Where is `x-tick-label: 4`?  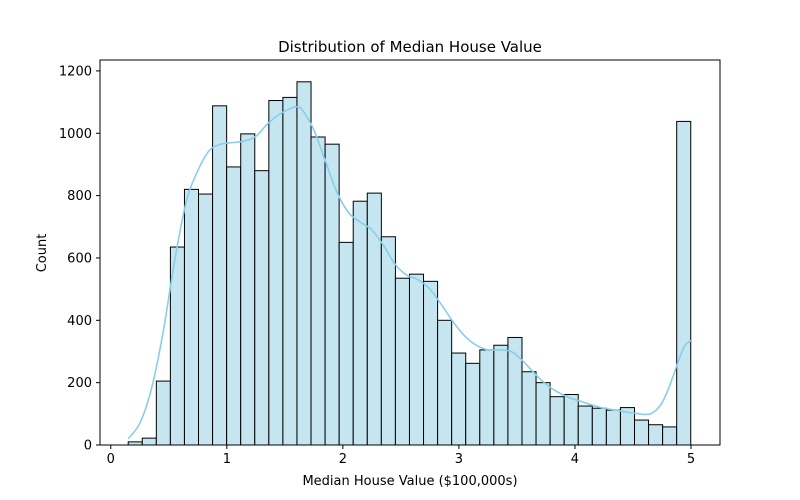 x-tick-label: 4 is located at coordinates (575, 459).